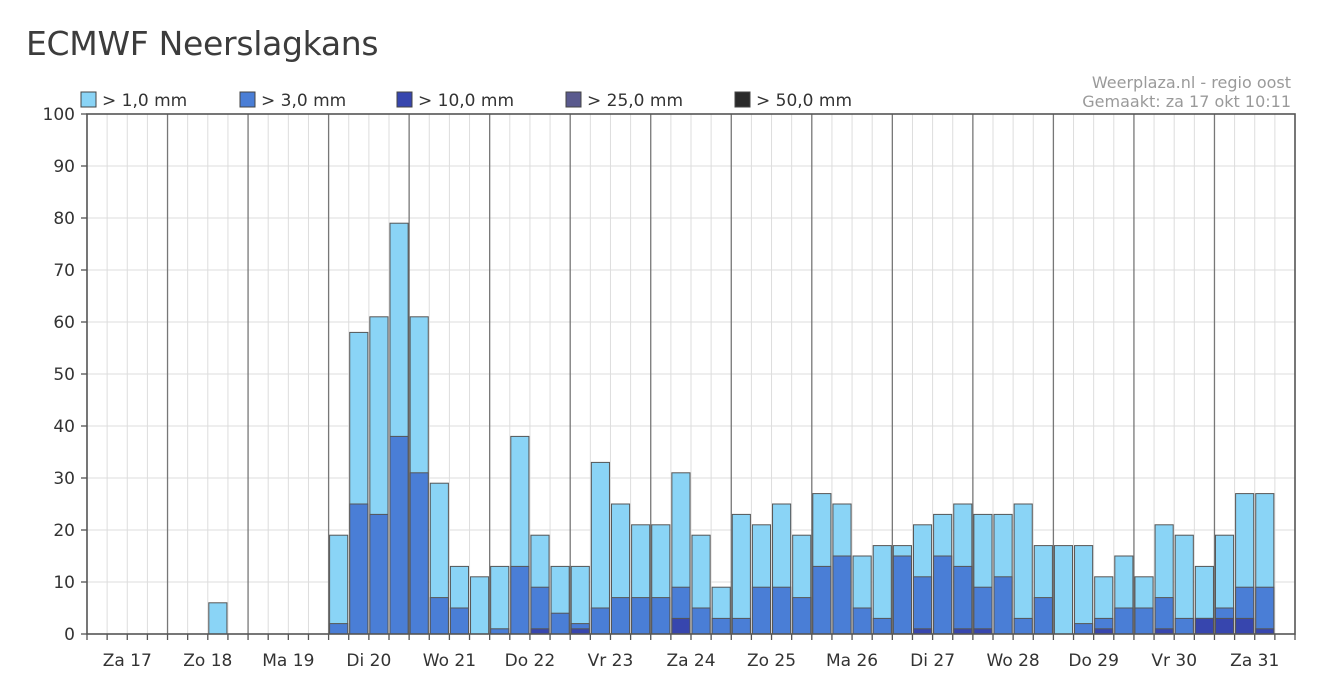 The image size is (1341, 695). Describe the element at coordinates (127, 661) in the screenshot. I see `x-tick-label: Za 17` at that location.